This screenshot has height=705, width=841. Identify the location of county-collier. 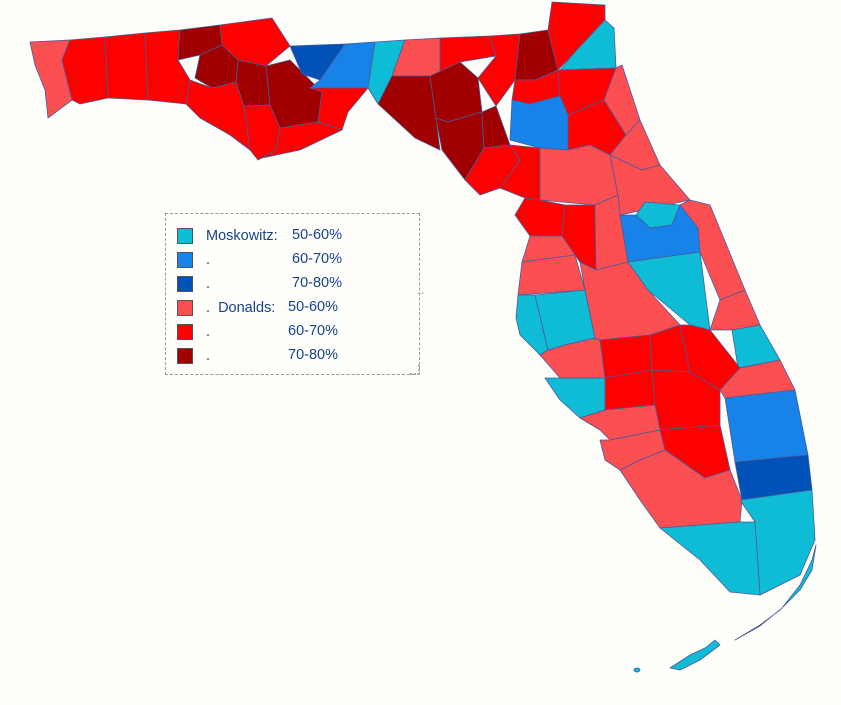
(681, 489).